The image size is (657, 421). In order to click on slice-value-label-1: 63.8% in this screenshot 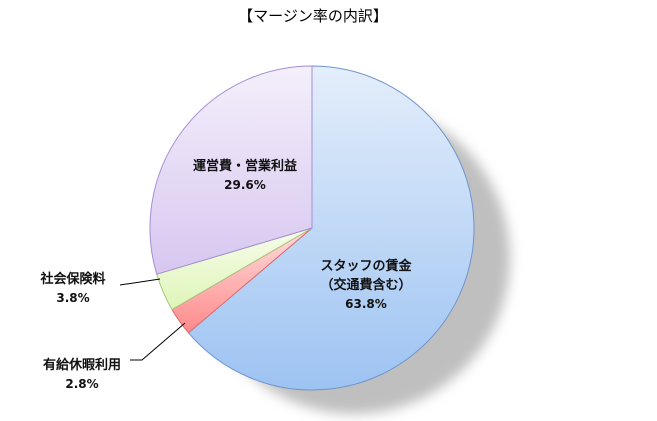, I will do `click(366, 304)`.